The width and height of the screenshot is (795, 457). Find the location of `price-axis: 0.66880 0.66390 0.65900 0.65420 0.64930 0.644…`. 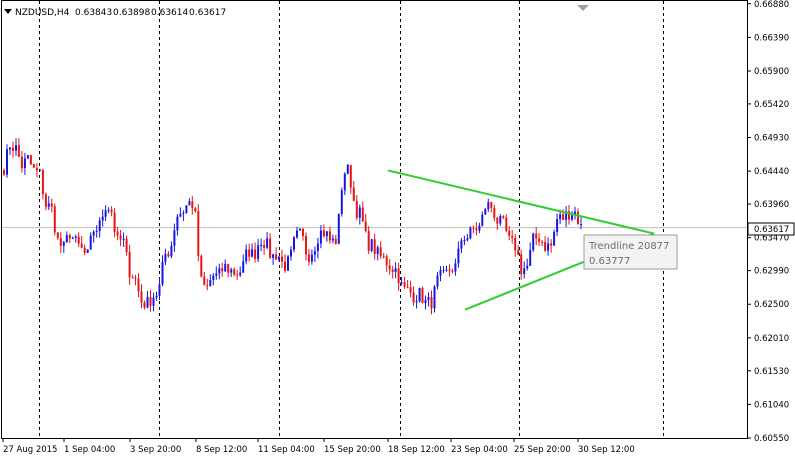

price-axis: 0.66880 0.66390 0.65900 0.65420 0.64930 0.644… is located at coordinates (768, 222).